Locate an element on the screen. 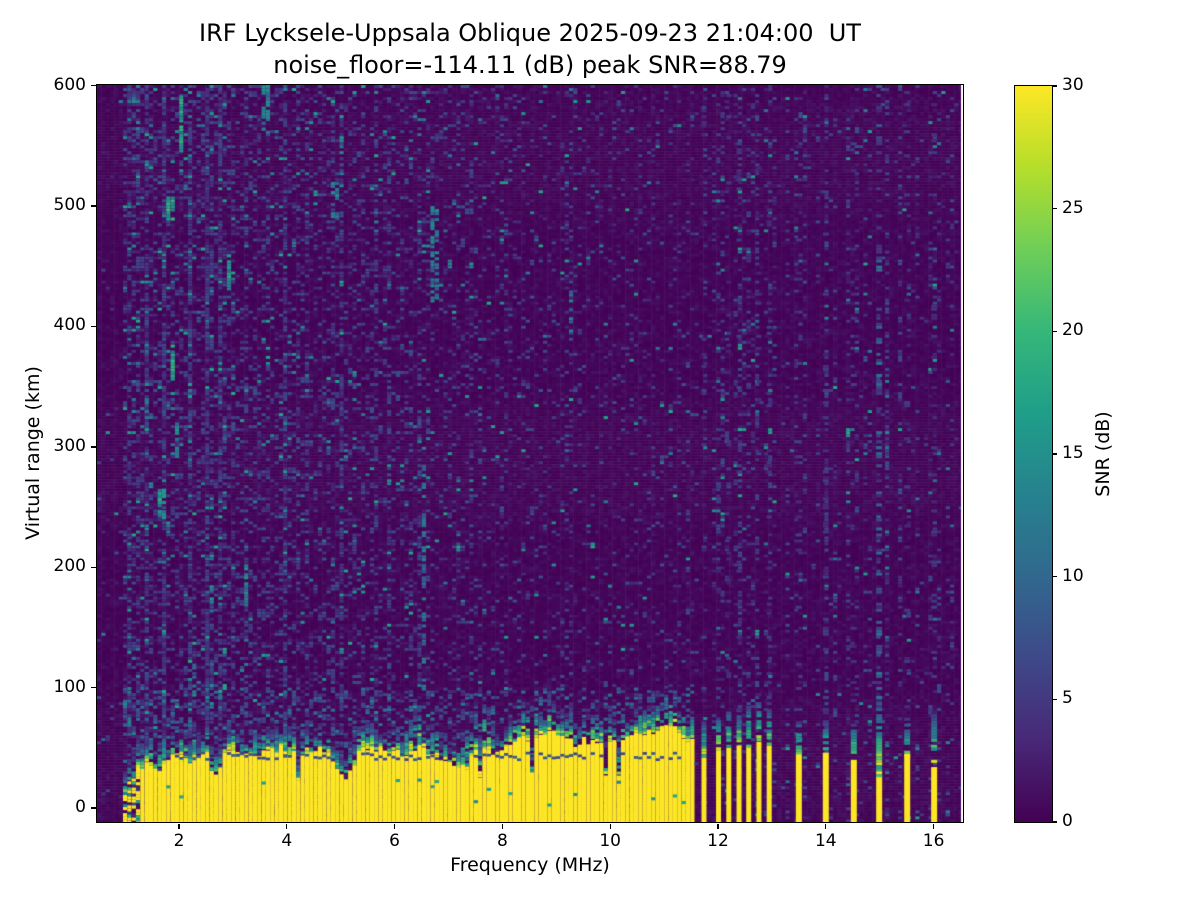 The height and width of the screenshot is (900, 1200). colorbar-tick-label: 5 is located at coordinates (1067, 698).